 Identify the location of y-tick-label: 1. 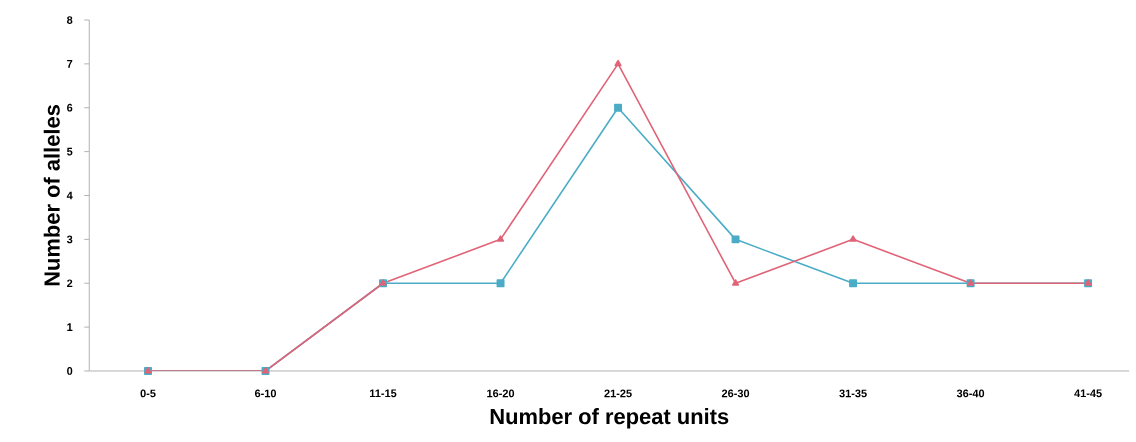
(70, 327).